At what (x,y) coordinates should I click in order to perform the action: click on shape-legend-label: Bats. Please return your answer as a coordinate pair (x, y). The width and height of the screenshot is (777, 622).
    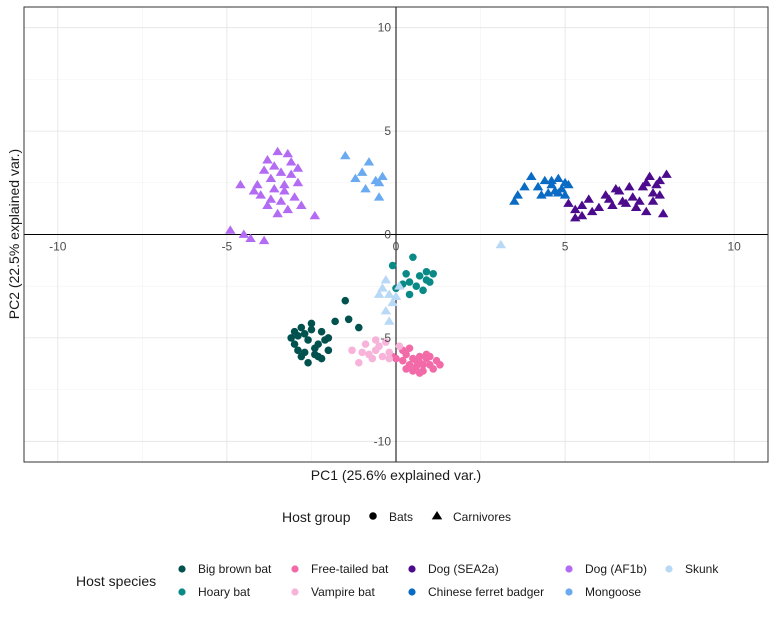
    Looking at the image, I should click on (401, 517).